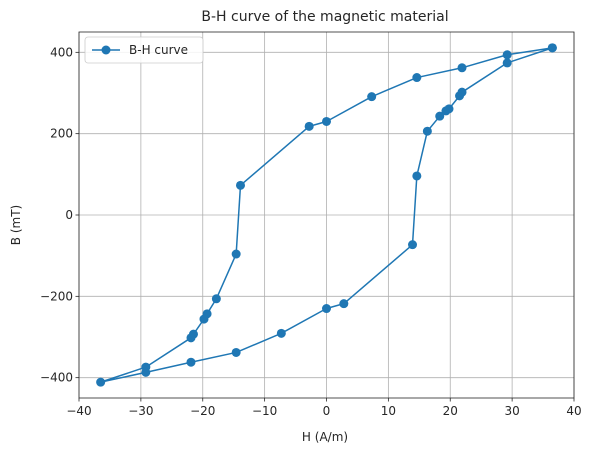 The image size is (591, 453). Describe the element at coordinates (324, 17) in the screenshot. I see `chart-title: B-H curve of the magnetic material` at that location.